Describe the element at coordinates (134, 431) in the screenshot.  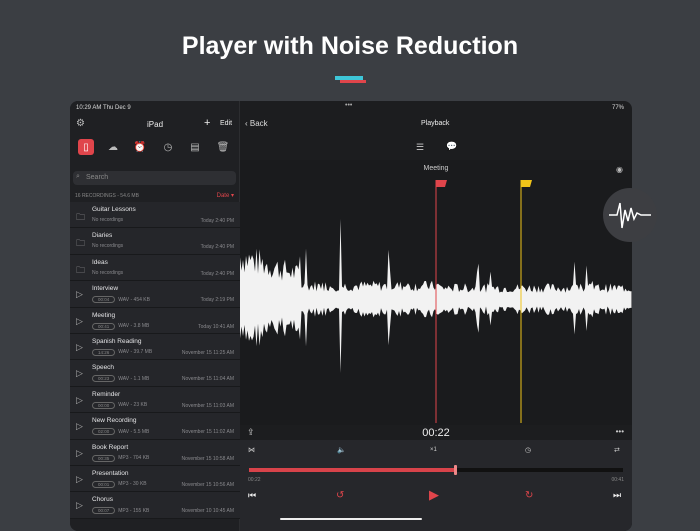
I see `item-detail: WAV - 5.5 MB` at that location.